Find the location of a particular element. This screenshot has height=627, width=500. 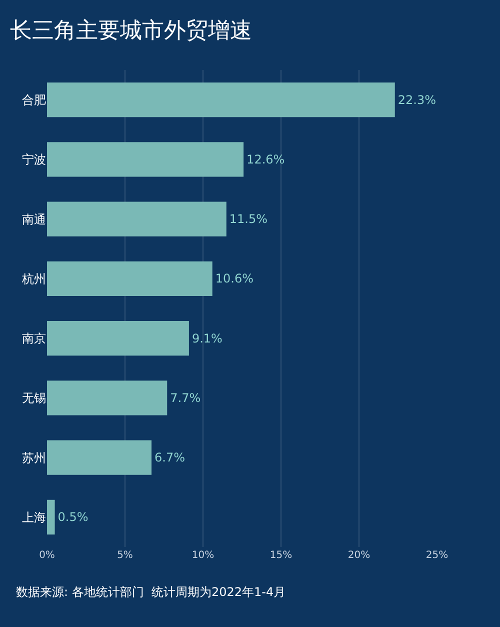

x-tick-label: 25% is located at coordinates (437, 555).